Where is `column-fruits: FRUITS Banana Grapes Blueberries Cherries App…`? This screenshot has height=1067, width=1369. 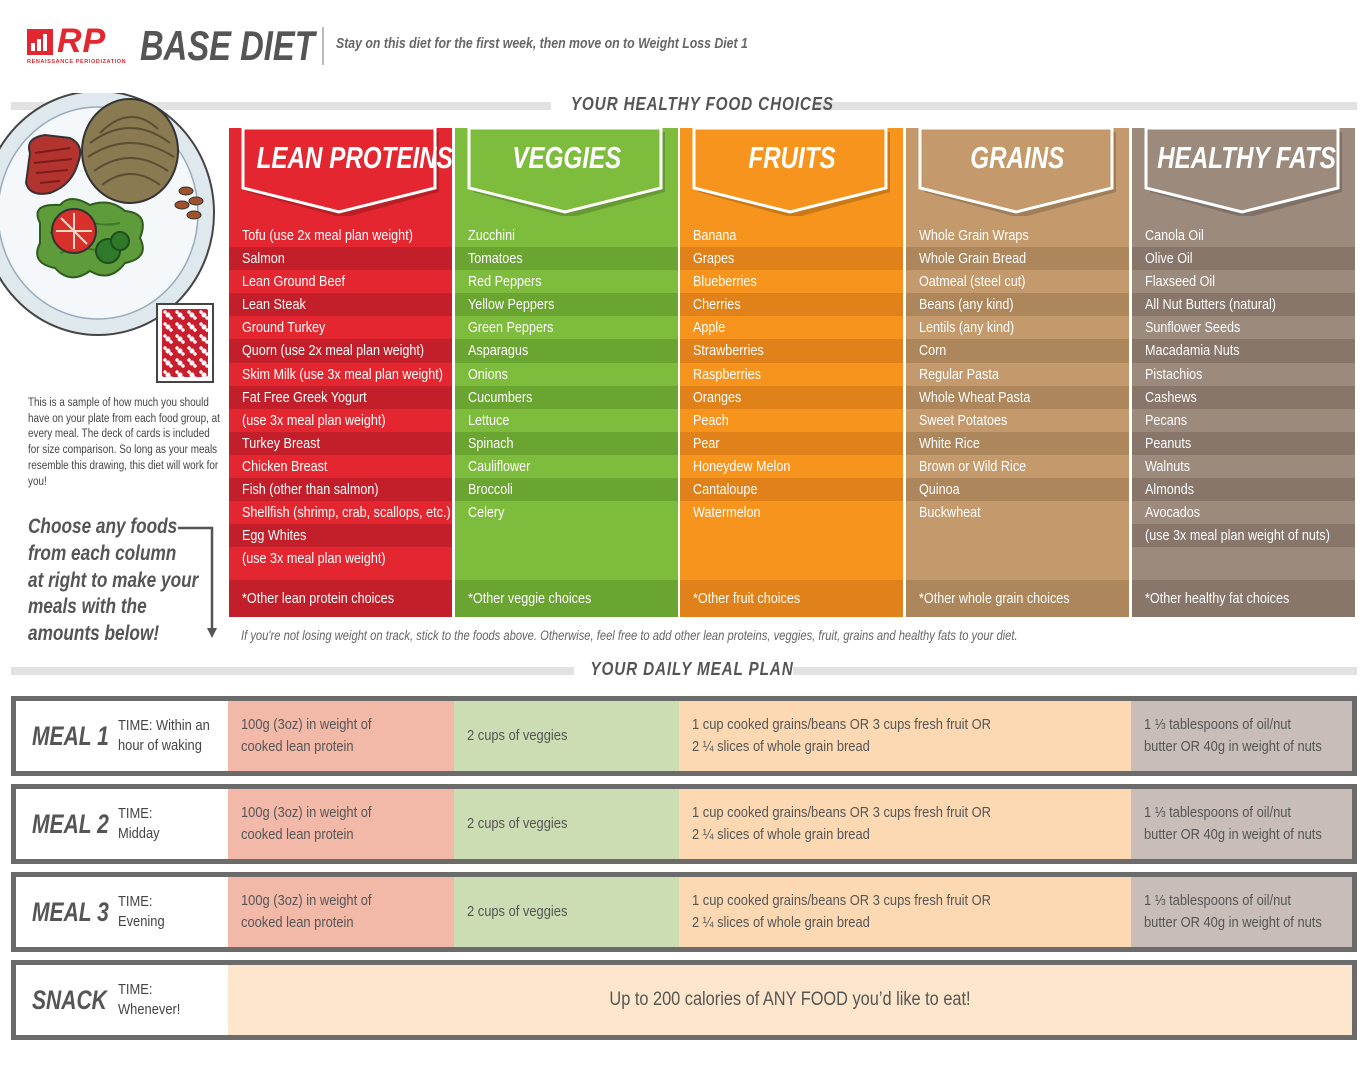 column-fruits: FRUITS Banana Grapes Blueberries Cherries App… is located at coordinates (791, 372).